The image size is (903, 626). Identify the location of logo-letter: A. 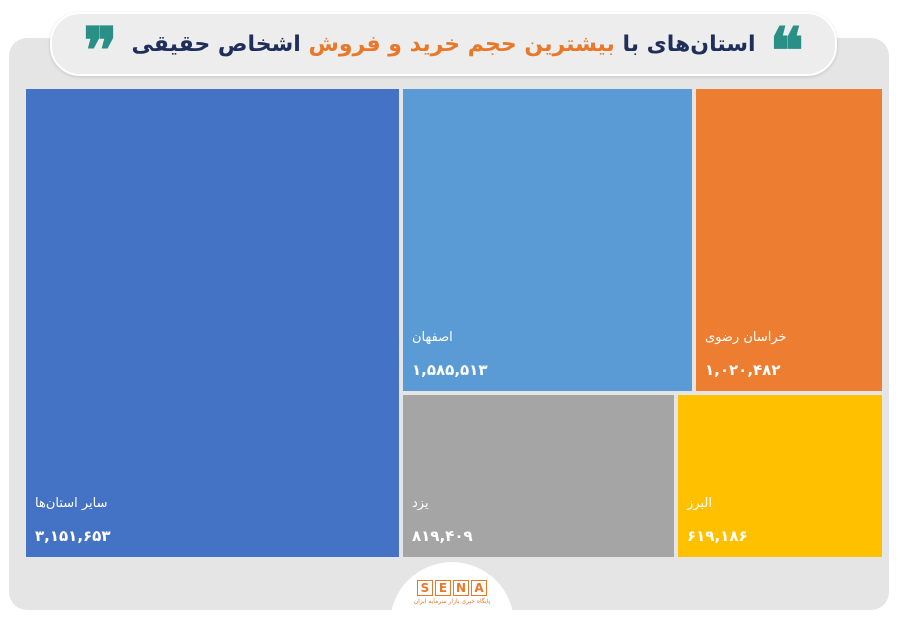
(479, 588).